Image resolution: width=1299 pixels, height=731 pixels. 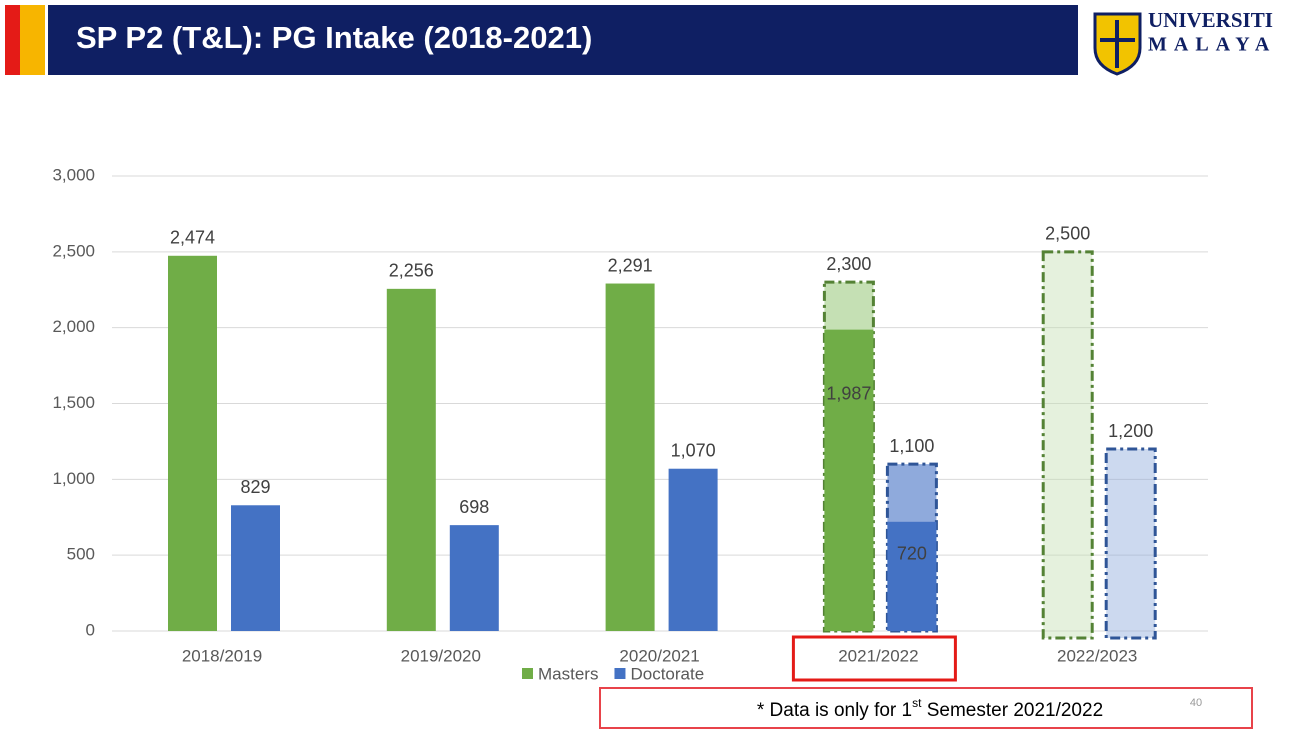 I want to click on y-tick-label: 0, so click(x=90, y=629).